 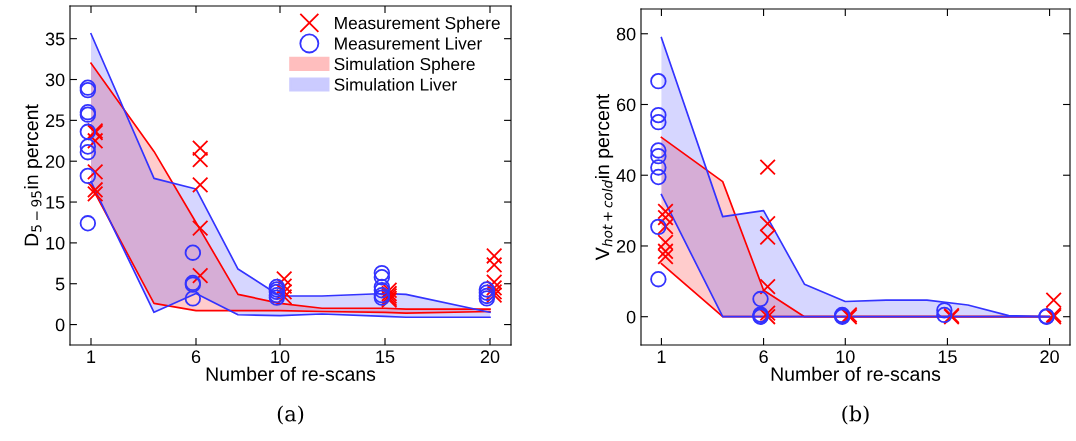 What do you see at coordinates (417, 24) in the screenshot?
I see `legend-label: Measurement Sphere` at bounding box center [417, 24].